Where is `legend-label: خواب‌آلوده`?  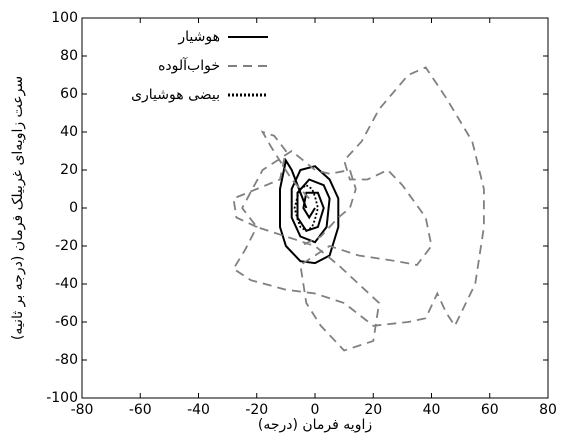
legend-label: خواب‌آلوده is located at coordinates (189, 65).